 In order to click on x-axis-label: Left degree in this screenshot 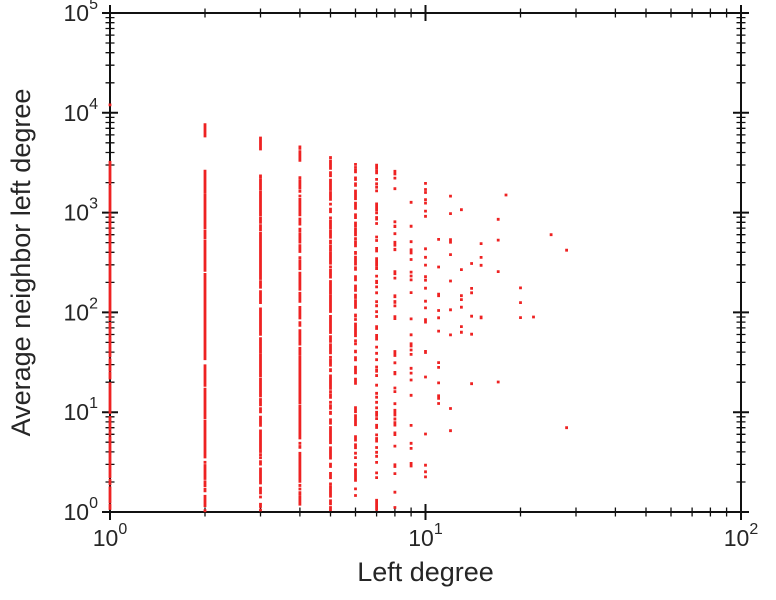, I will do `click(425, 572)`.